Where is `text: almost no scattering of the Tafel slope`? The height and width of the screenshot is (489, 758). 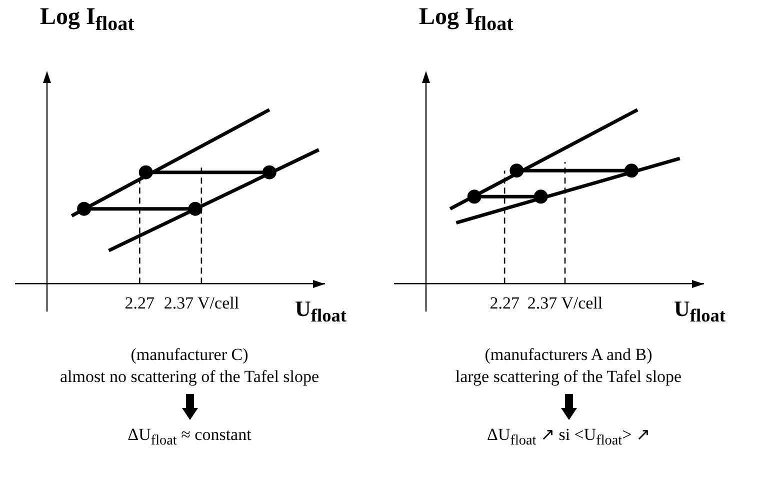 text: almost no scattering of the Tafel slope is located at coordinates (189, 377).